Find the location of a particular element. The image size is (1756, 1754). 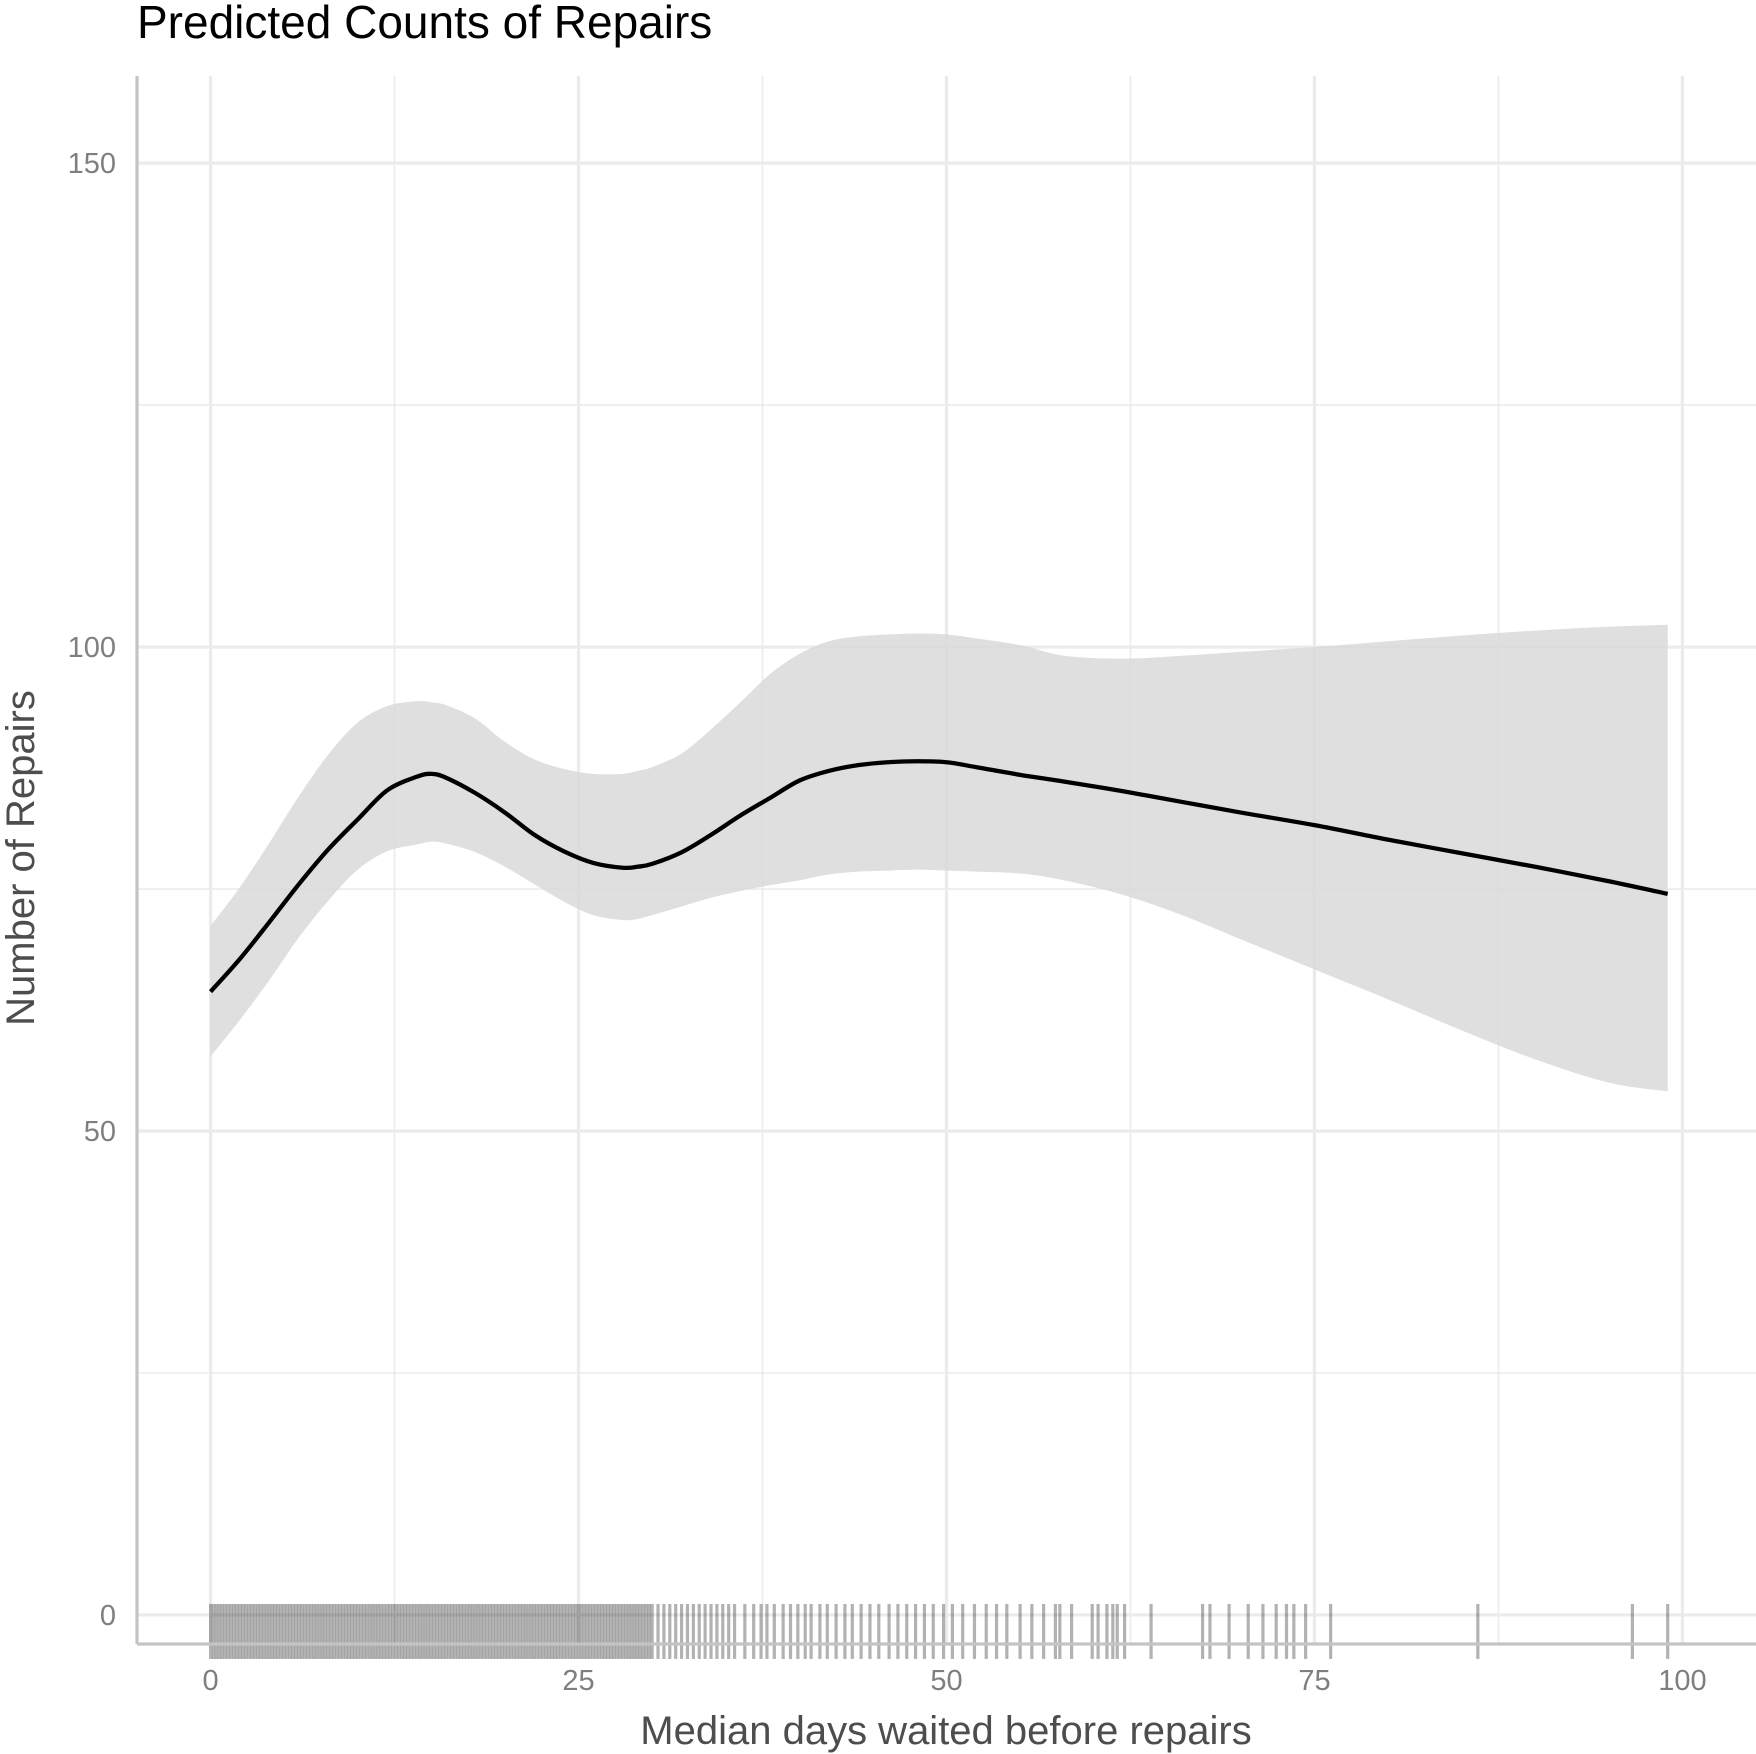

y-tick-label: 150 is located at coordinates (92, 164).